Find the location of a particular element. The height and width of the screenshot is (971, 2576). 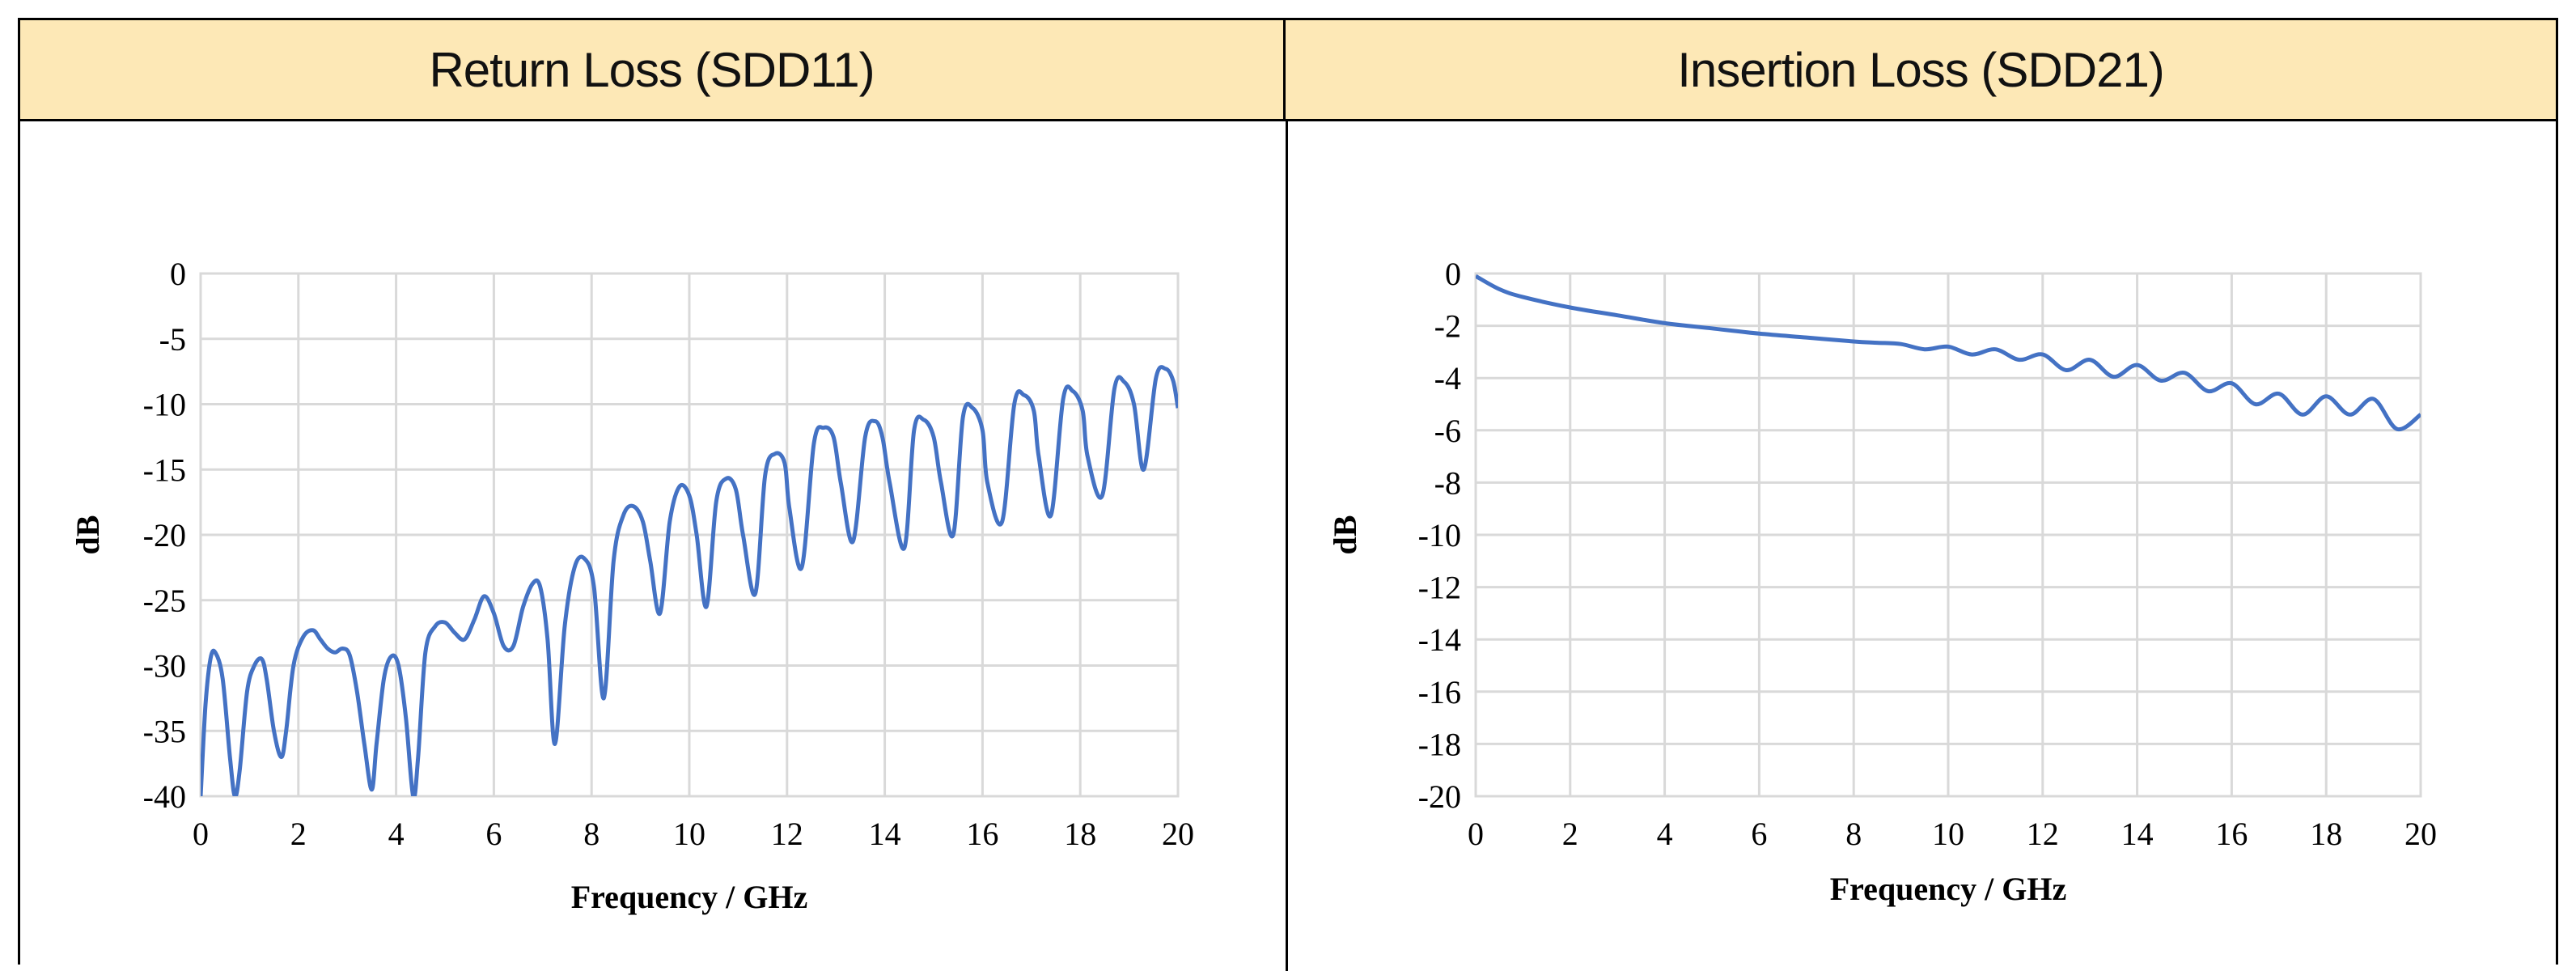

column-divider is located at coordinates (1287, 546).